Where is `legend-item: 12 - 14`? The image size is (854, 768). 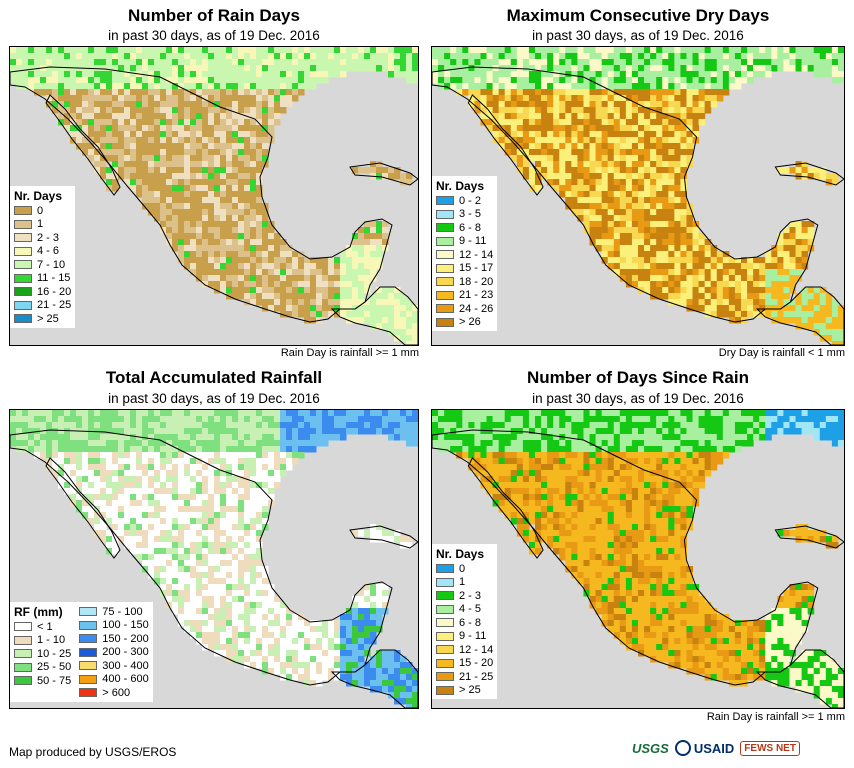
legend-item: 12 - 14 is located at coordinates (464, 255).